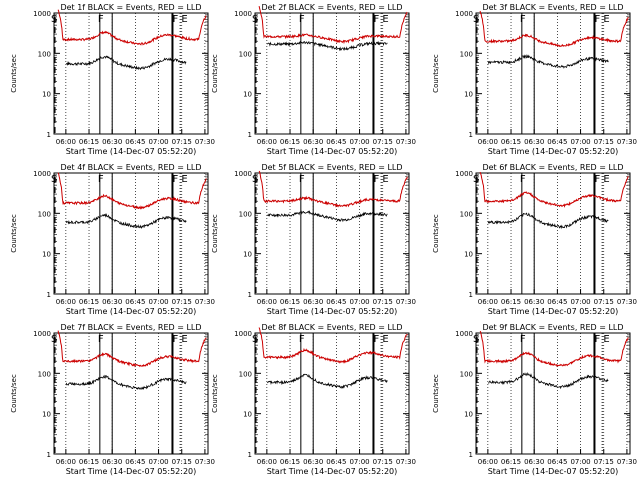 The width and height of the screenshot is (640, 480). What do you see at coordinates (331, 7) in the screenshot?
I see `panel-title: Det 2f BLACK = Events, RED = LLD` at bounding box center [331, 7].